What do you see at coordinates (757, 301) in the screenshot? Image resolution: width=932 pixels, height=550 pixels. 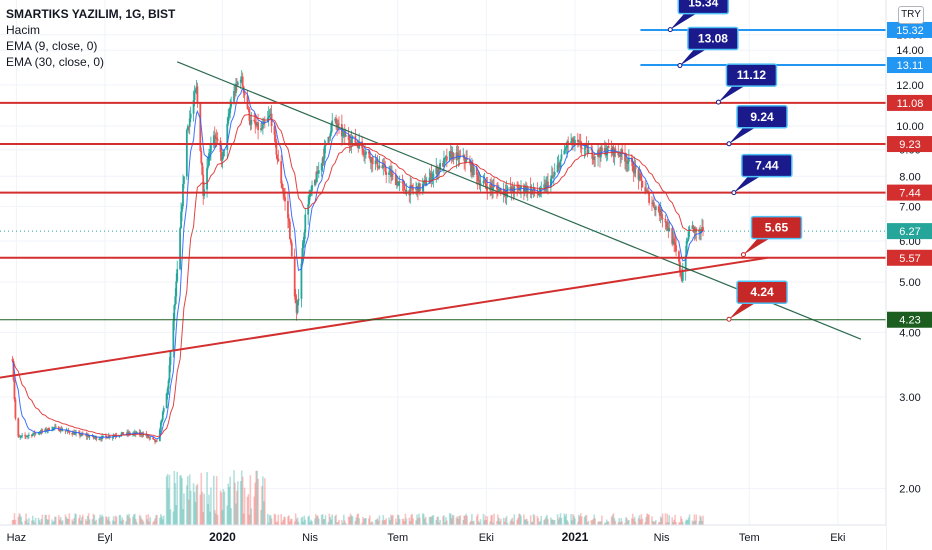 I see `price-callout: 4.24` at bounding box center [757, 301].